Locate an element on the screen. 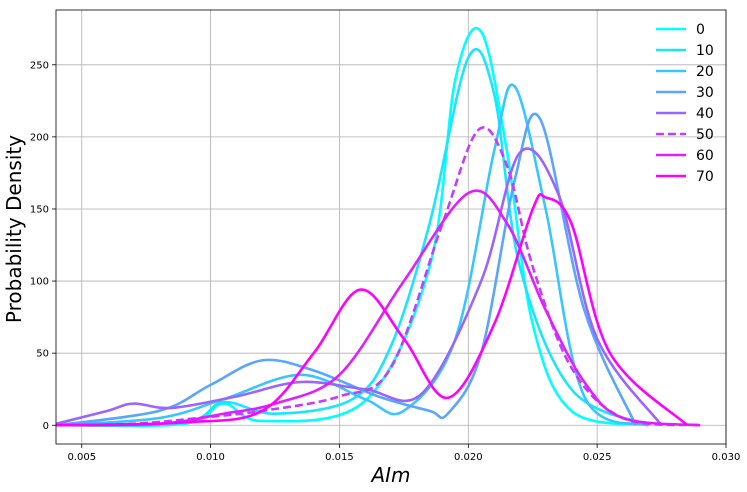  x-tick-label: 0.020 is located at coordinates (468, 457).